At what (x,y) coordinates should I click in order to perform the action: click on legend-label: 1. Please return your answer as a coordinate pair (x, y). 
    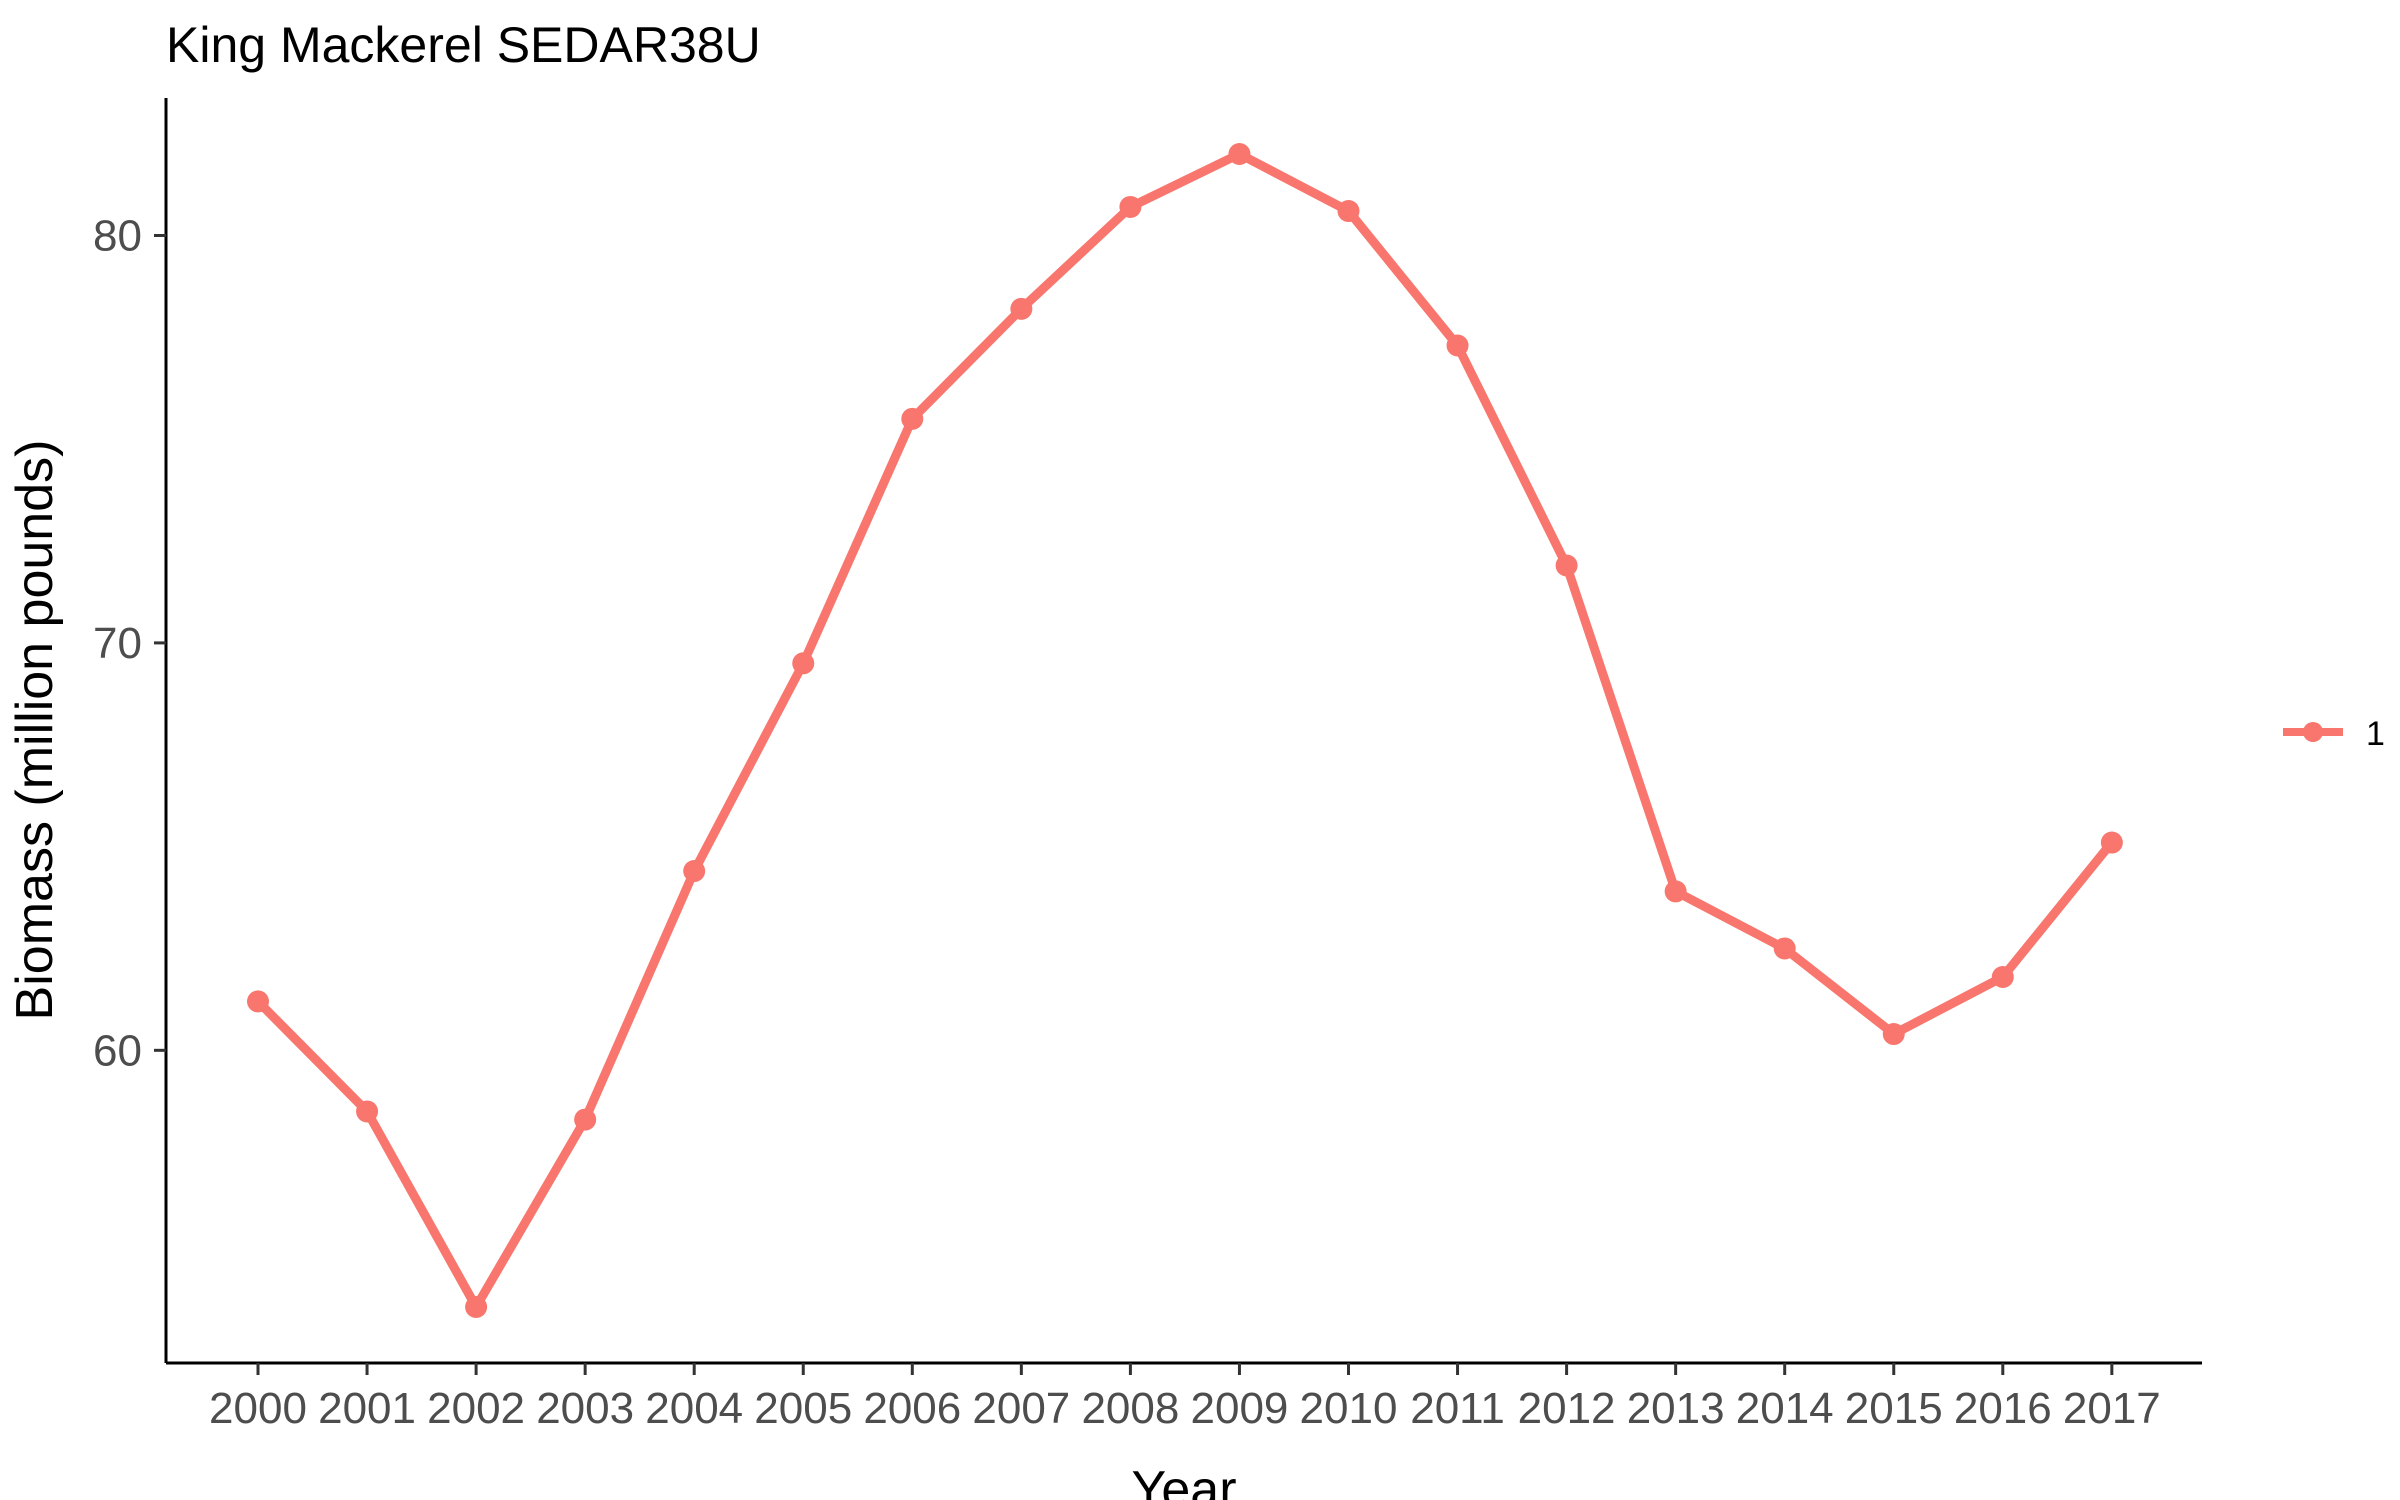
    Looking at the image, I should click on (2375, 734).